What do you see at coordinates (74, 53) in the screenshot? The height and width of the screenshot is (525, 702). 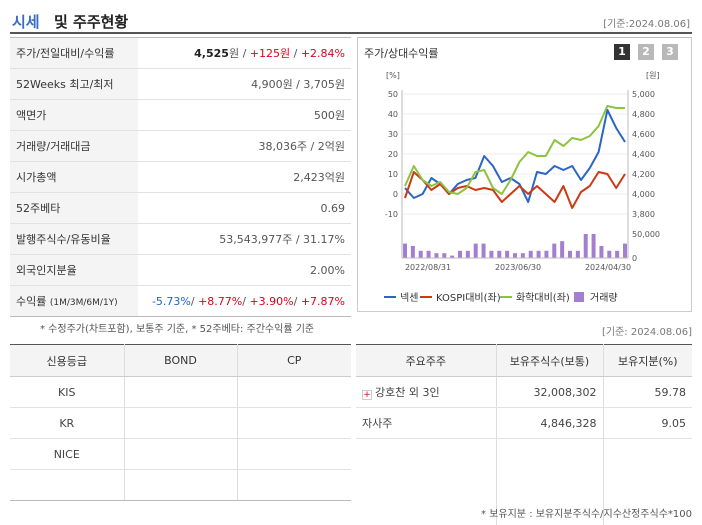 I see `summary-label: 주가/전일대비/수익률` at bounding box center [74, 53].